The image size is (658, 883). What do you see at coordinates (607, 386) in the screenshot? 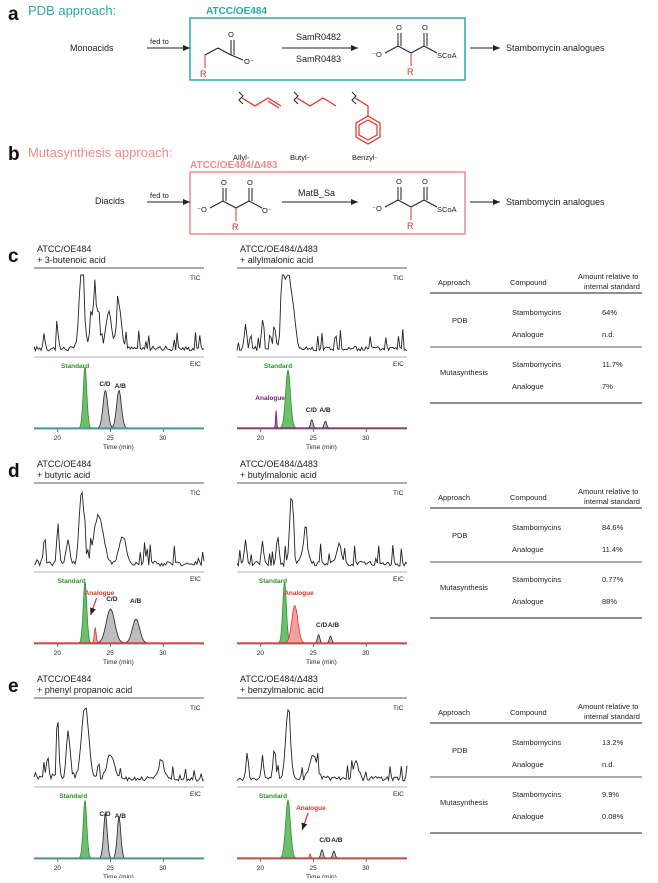
I see `table-value: 7%` at bounding box center [607, 386].